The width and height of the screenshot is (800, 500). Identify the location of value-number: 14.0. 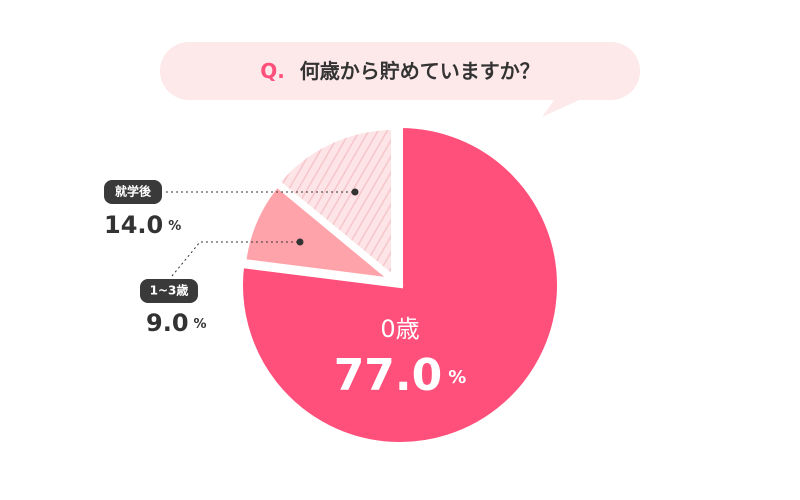
(133, 225).